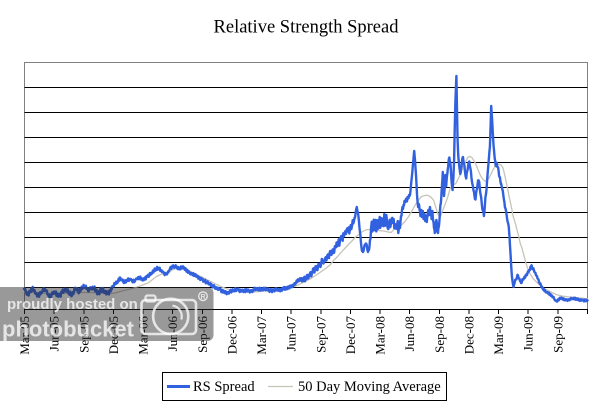 This screenshot has width=606, height=408. Describe the element at coordinates (350, 335) in the screenshot. I see `svg-text: Dec-07` at that location.